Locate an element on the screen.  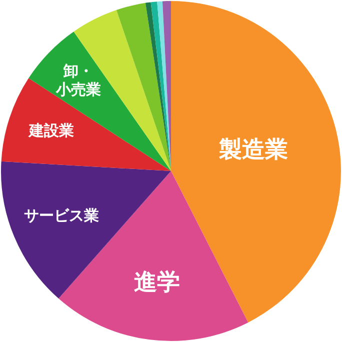
slice-label: 製造業 is located at coordinates (253, 150).